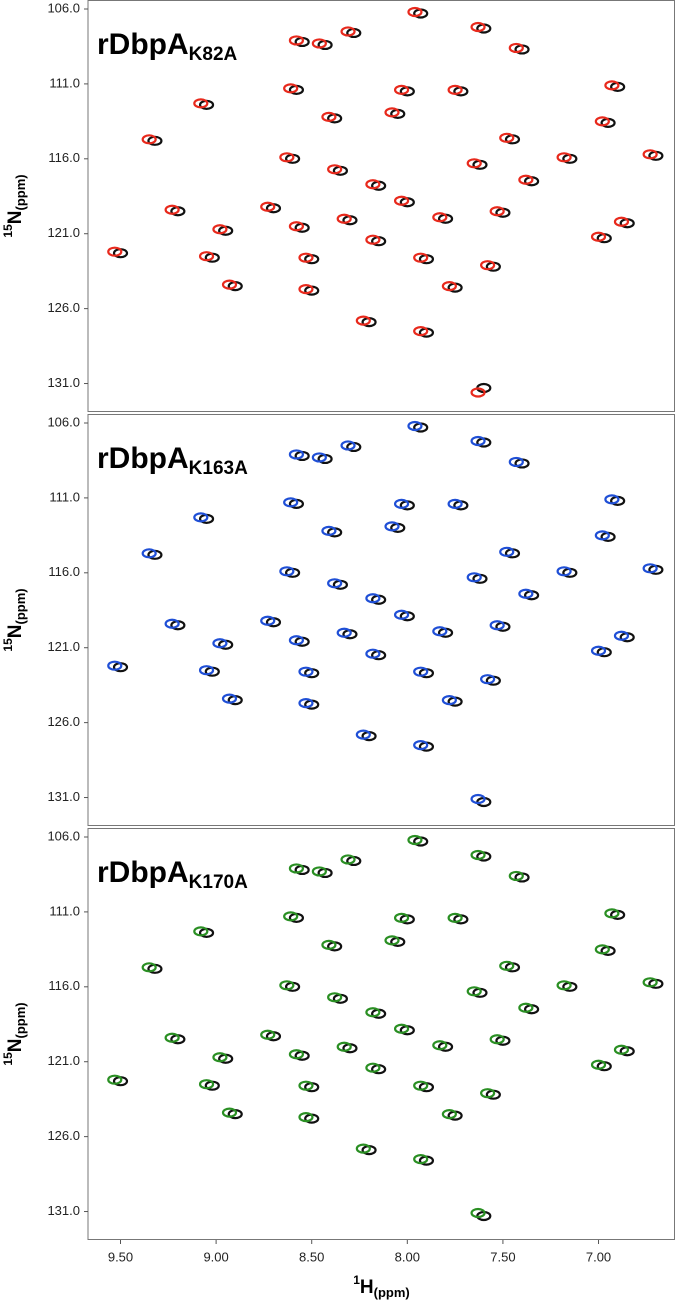 This screenshot has height=1303, width=676. I want to click on y-tick-label: 126.0, so click(63, 1135).